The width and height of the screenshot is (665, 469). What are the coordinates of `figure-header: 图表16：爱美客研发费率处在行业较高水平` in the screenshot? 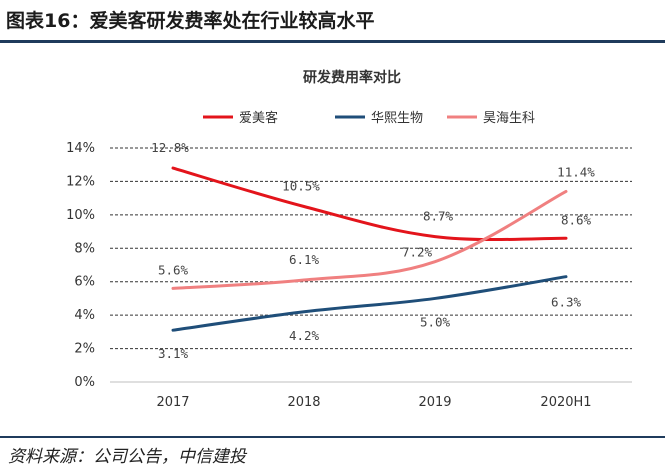 It's located at (332, 22).